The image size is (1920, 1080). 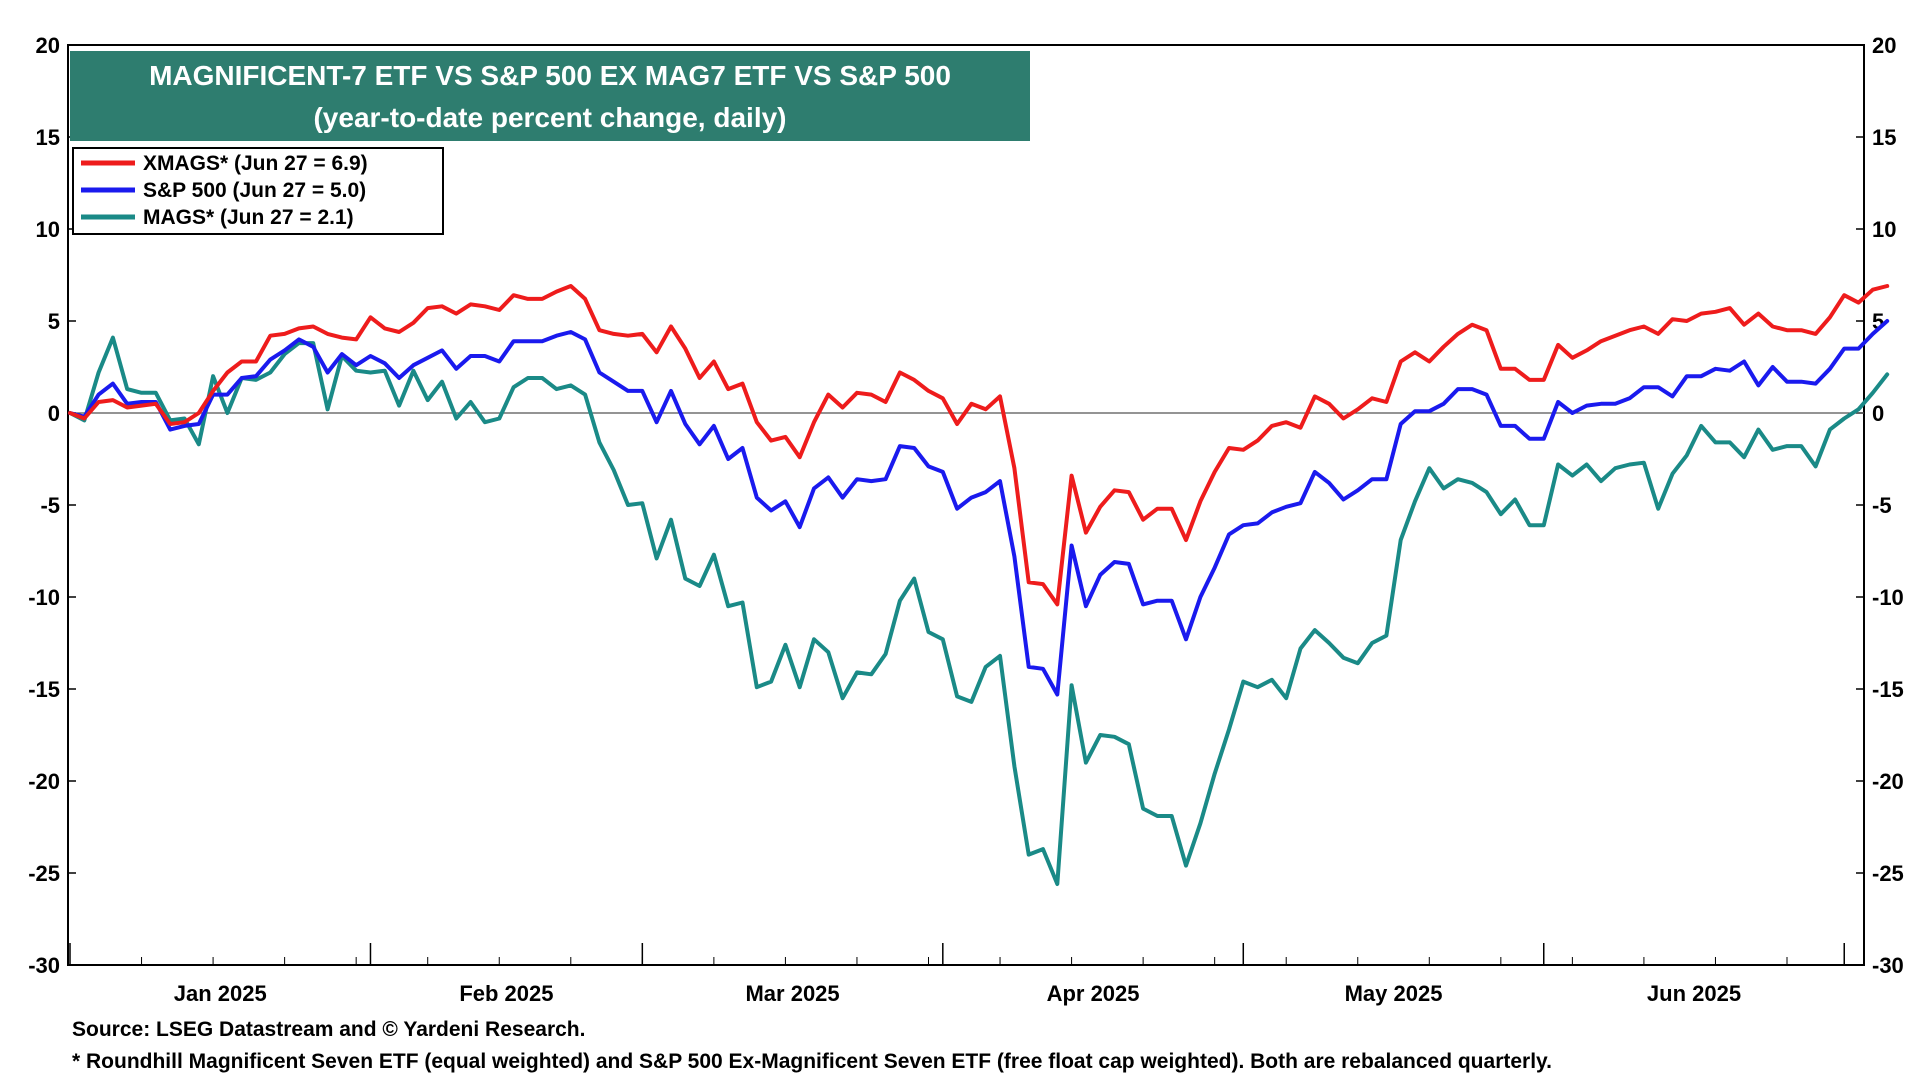 What do you see at coordinates (1694, 993) in the screenshot?
I see `x-month-label: Jun 2025` at bounding box center [1694, 993].